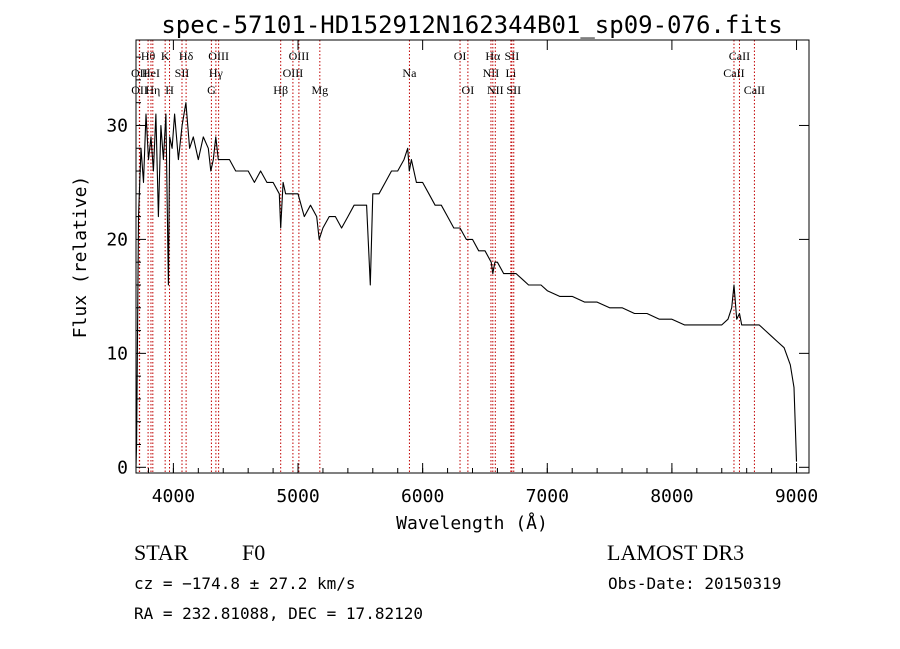 This screenshot has height=649, width=900. Describe the element at coordinates (297, 496) in the screenshot. I see `x-tick-label: 5000` at that location.